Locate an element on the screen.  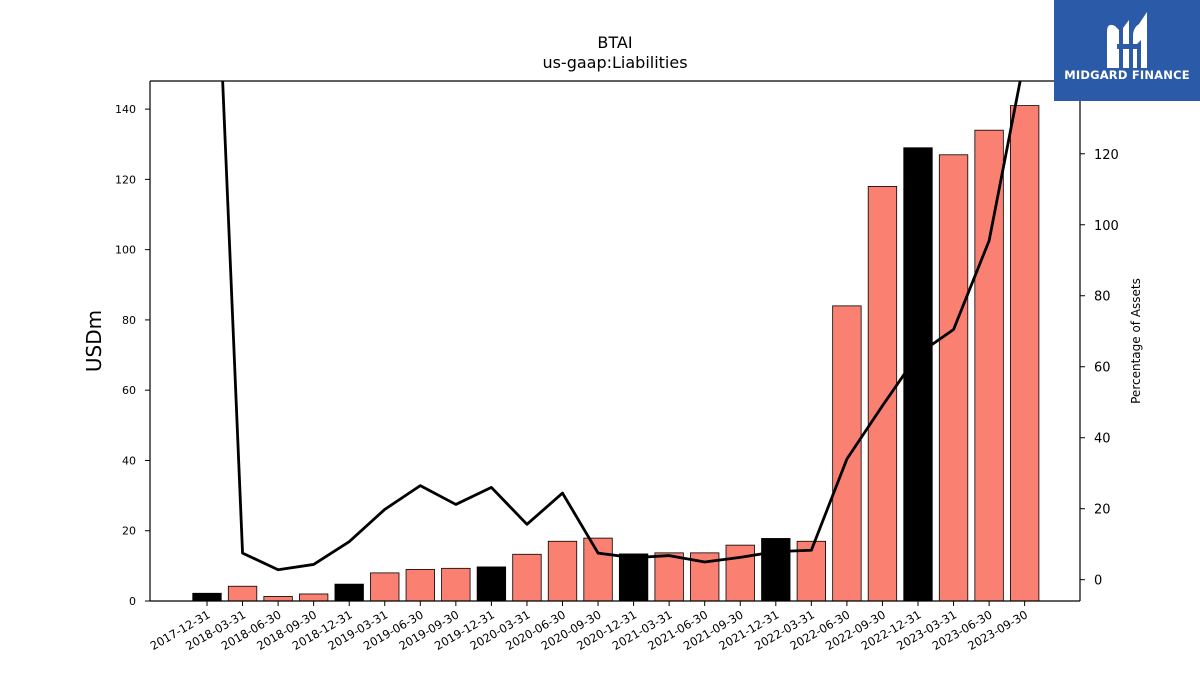
y2-tick-label: 120 is located at coordinates (1106, 155).